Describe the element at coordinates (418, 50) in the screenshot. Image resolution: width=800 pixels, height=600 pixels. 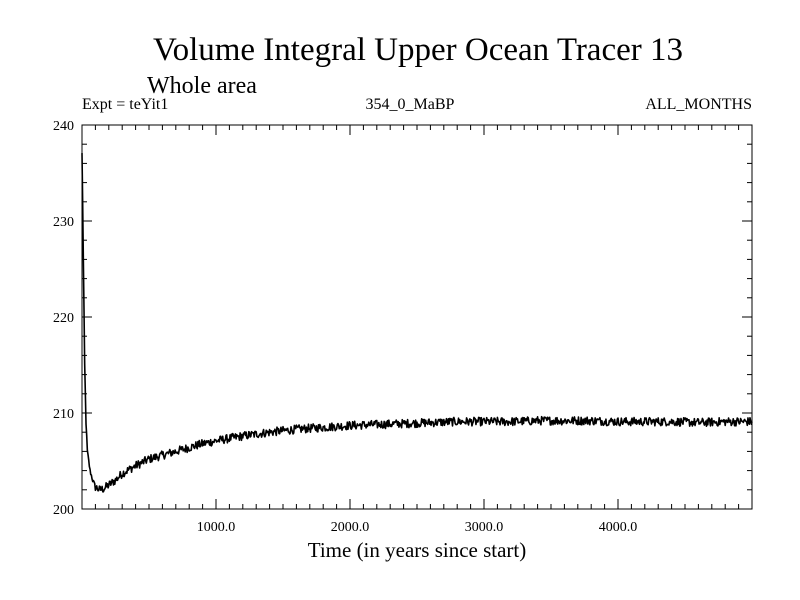
I see `chart-title: Volume Integral Upper Ocean Tracer 13` at that location.